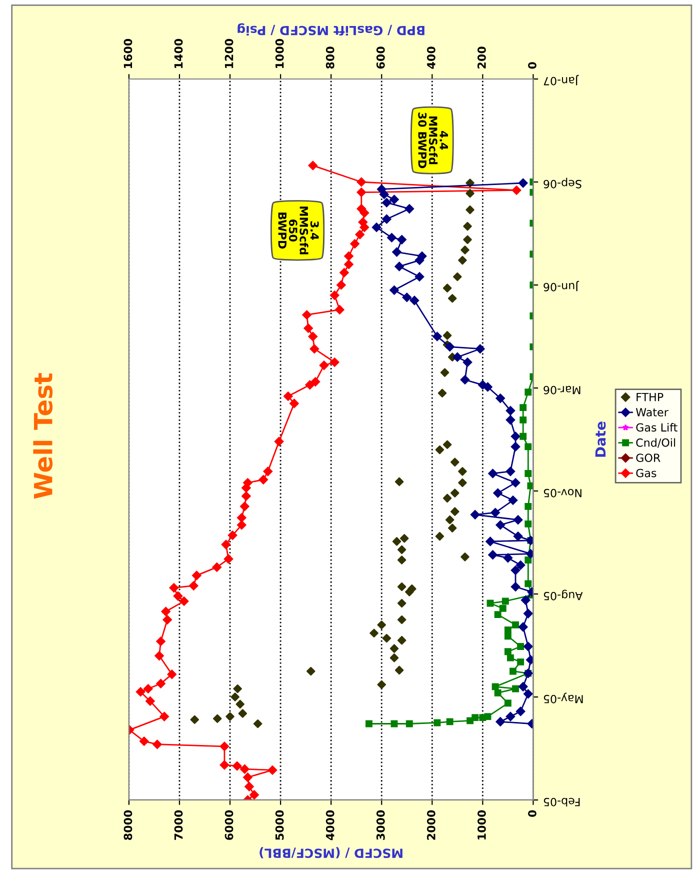 The width and height of the screenshot is (697, 872). Describe the element at coordinates (279, 53) in the screenshot. I see `x2-tick-label: 1000` at that location.